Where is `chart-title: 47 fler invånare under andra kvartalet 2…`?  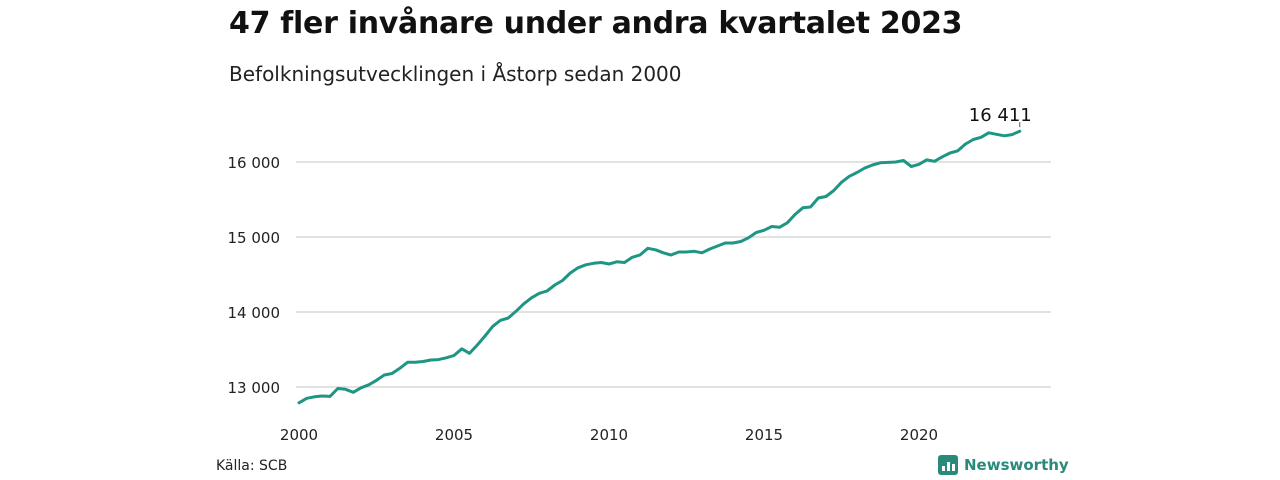 chart-title: 47 fler invånare under andra kvartalet 2… is located at coordinates (596, 23).